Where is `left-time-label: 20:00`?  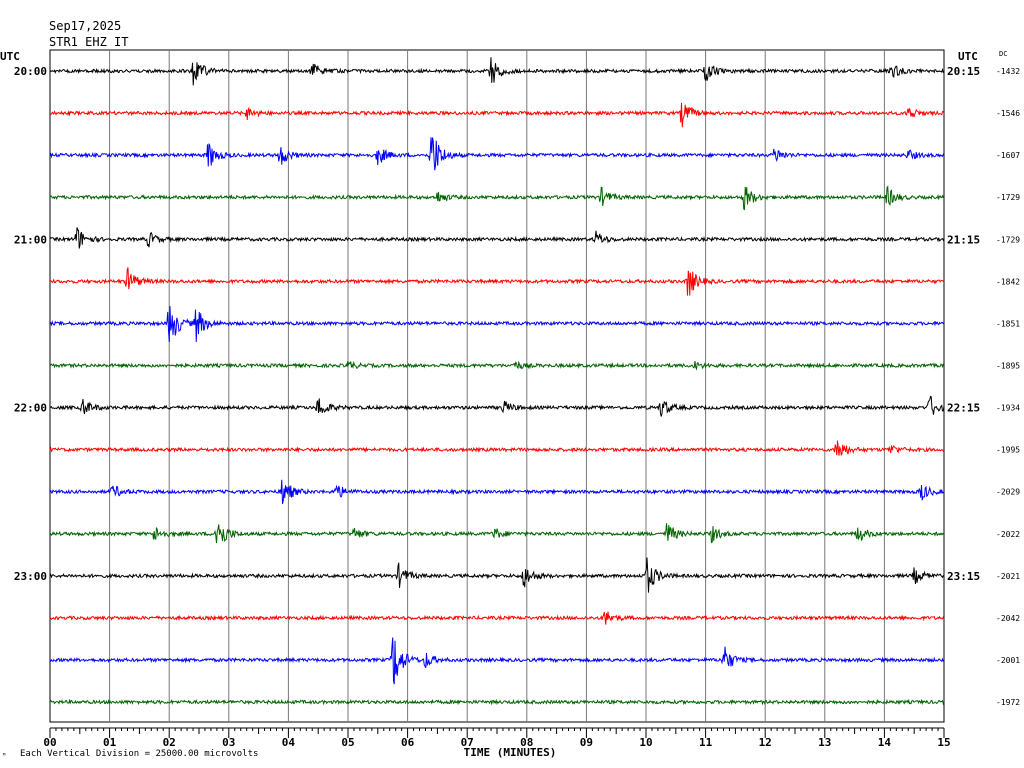 left-time-label: 20:00 is located at coordinates (30, 71).